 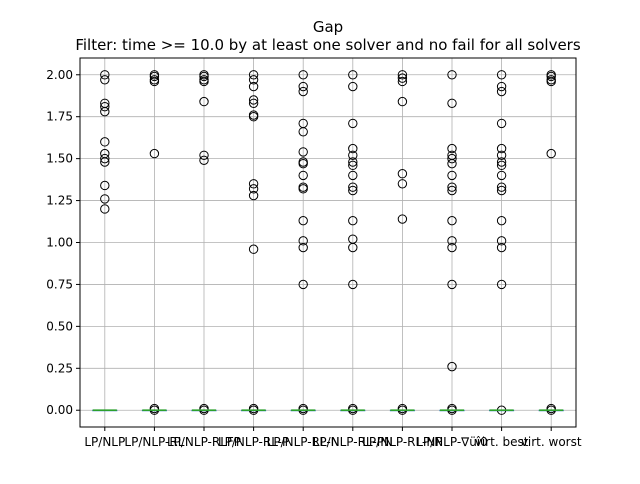 What do you see at coordinates (303, 442) in the screenshot?
I see `x-tick-label-4: LP/NLP-RL-N` at bounding box center [303, 442].